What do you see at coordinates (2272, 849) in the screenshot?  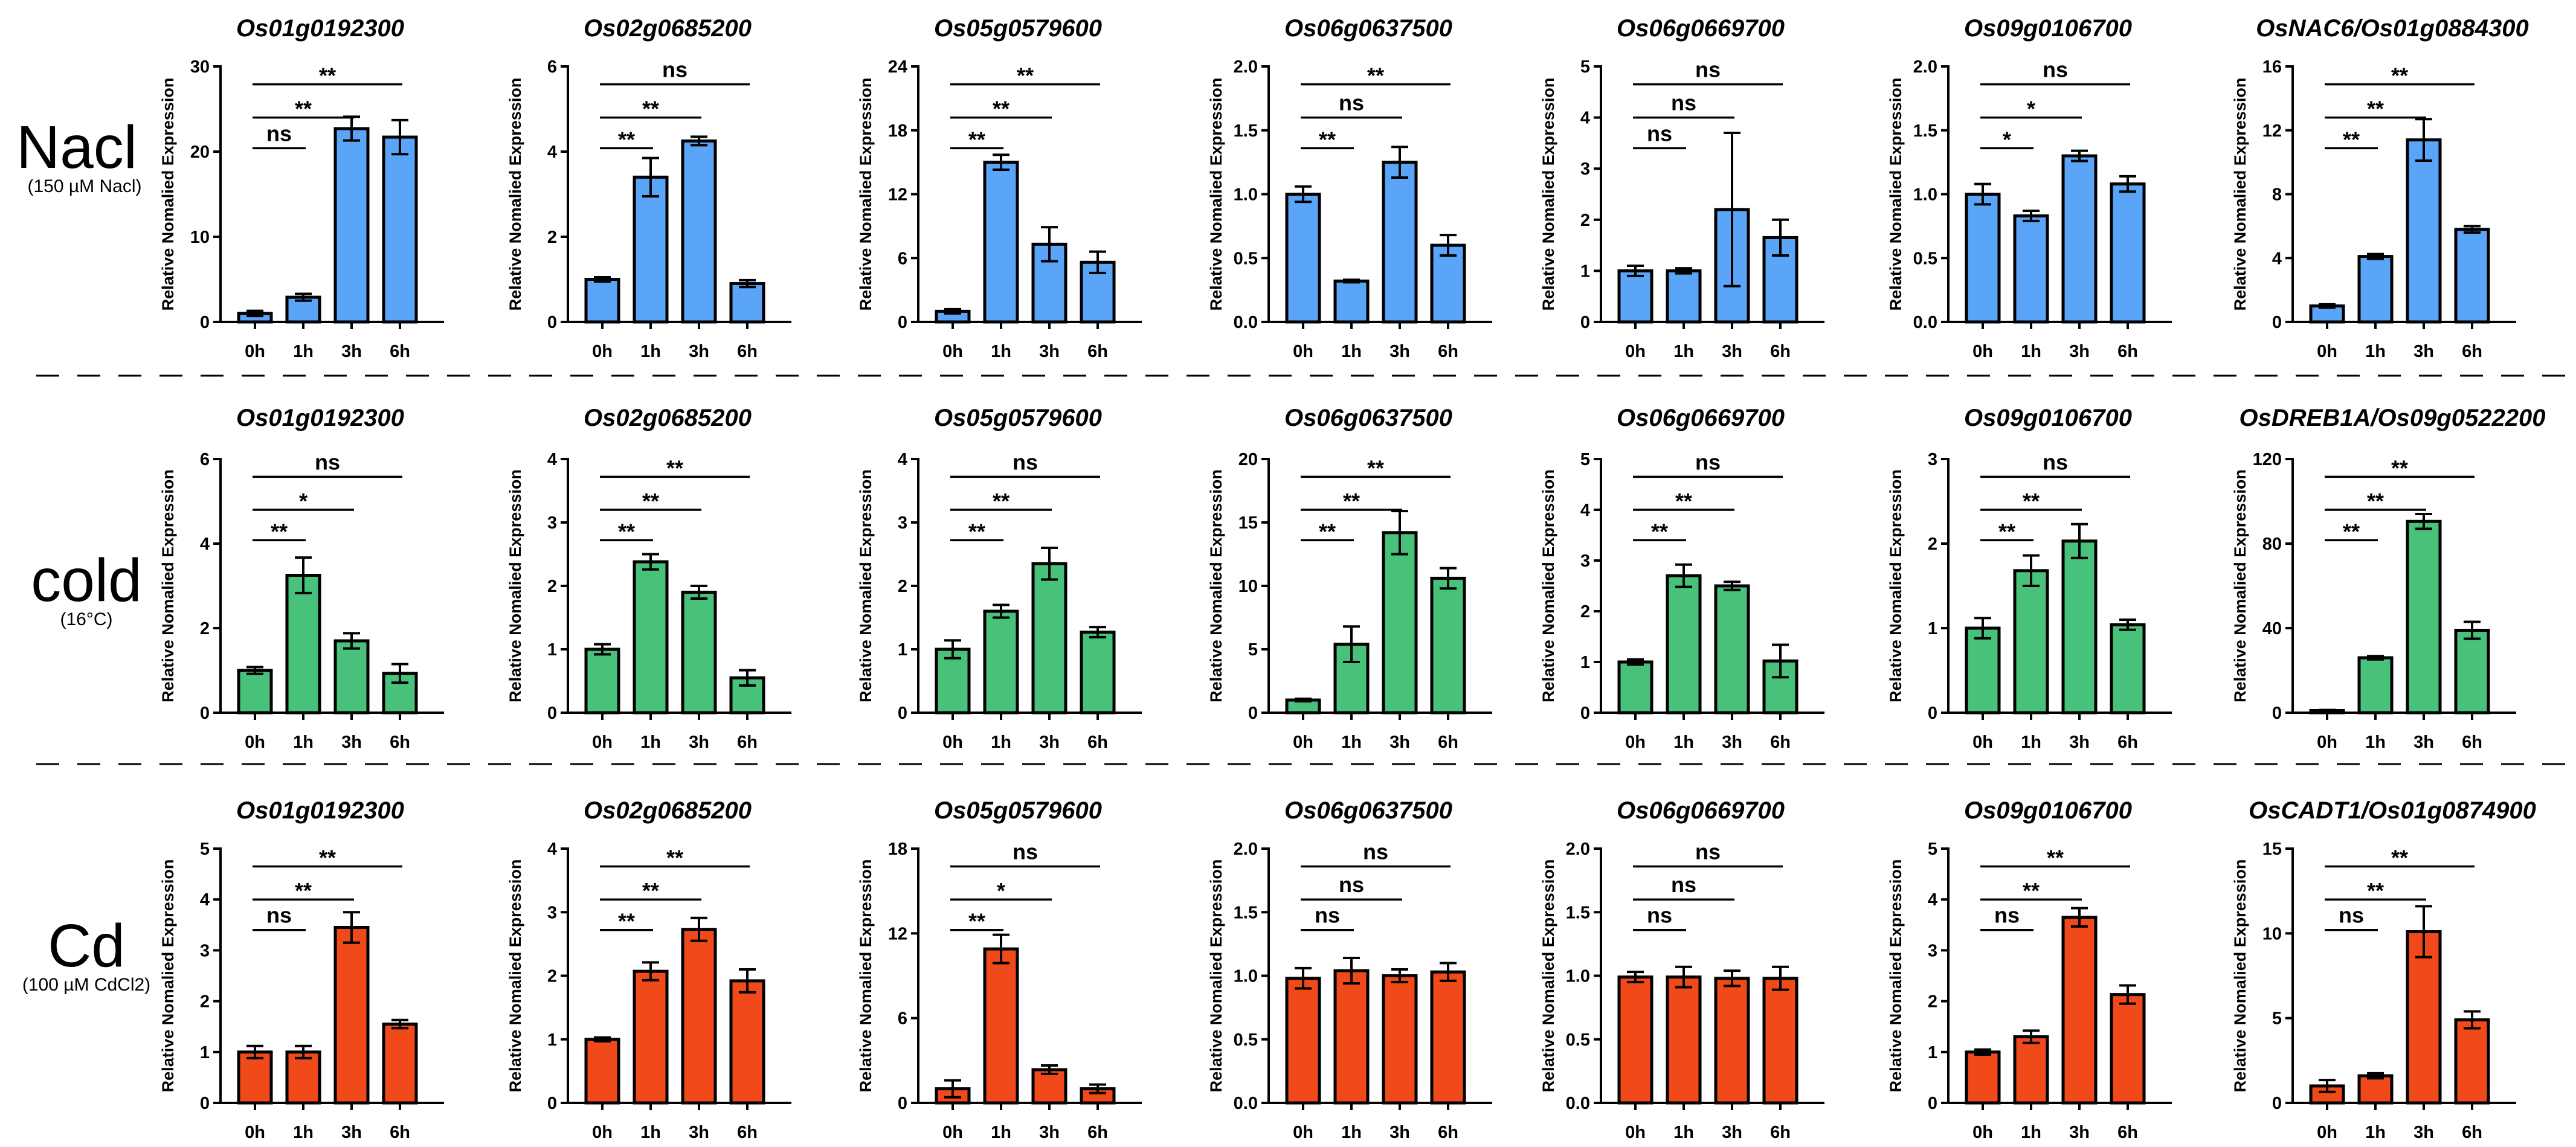 I see `y-tick-label: 15` at bounding box center [2272, 849].